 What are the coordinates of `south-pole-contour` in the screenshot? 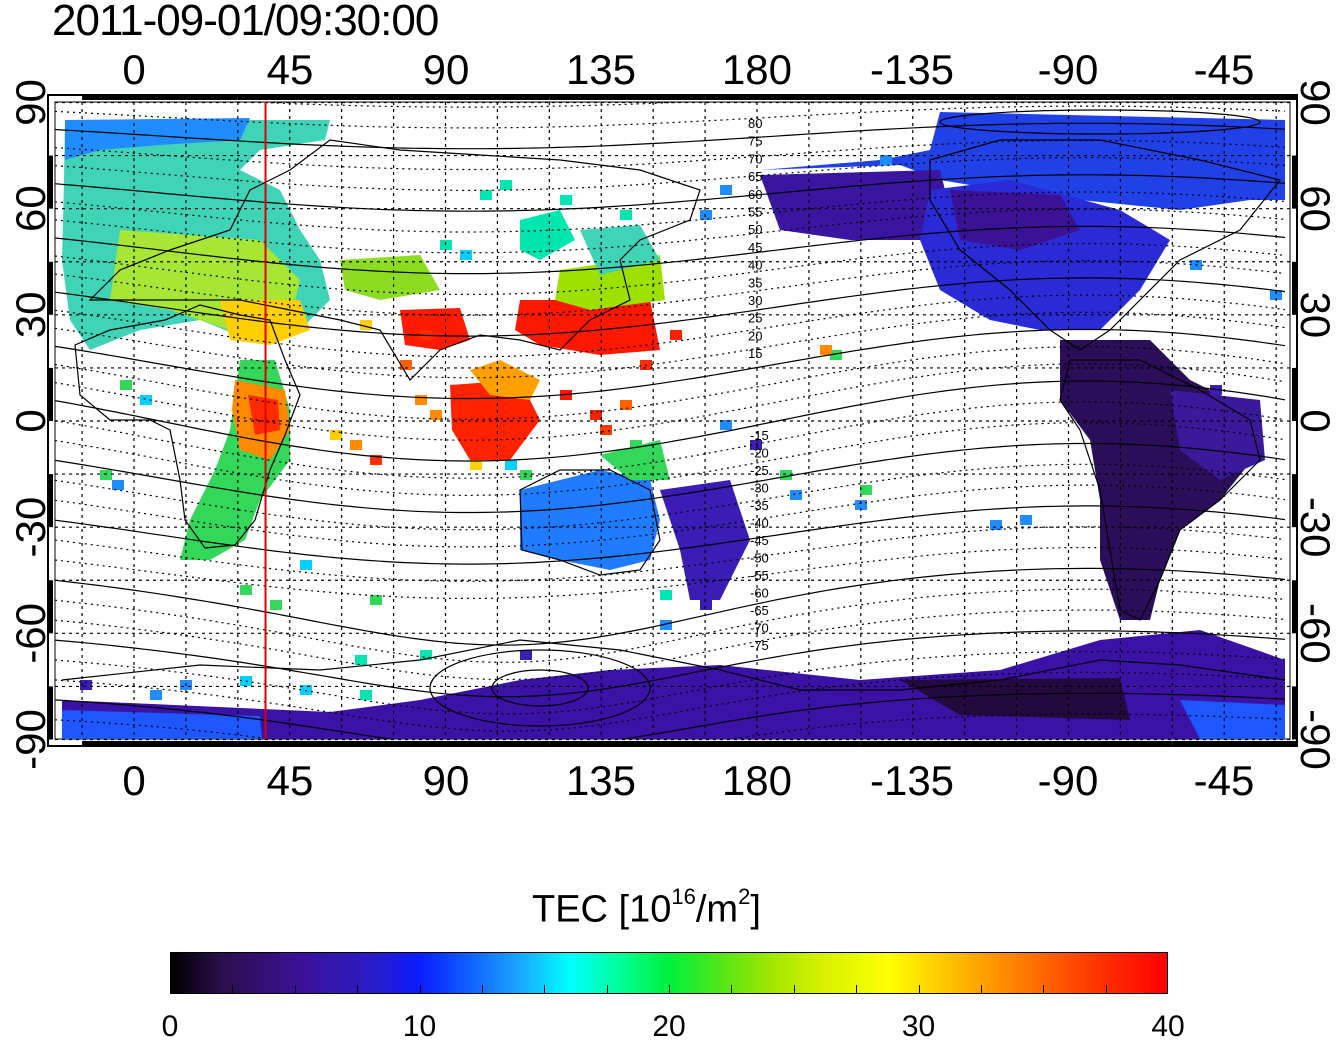 It's located at (540, 688).